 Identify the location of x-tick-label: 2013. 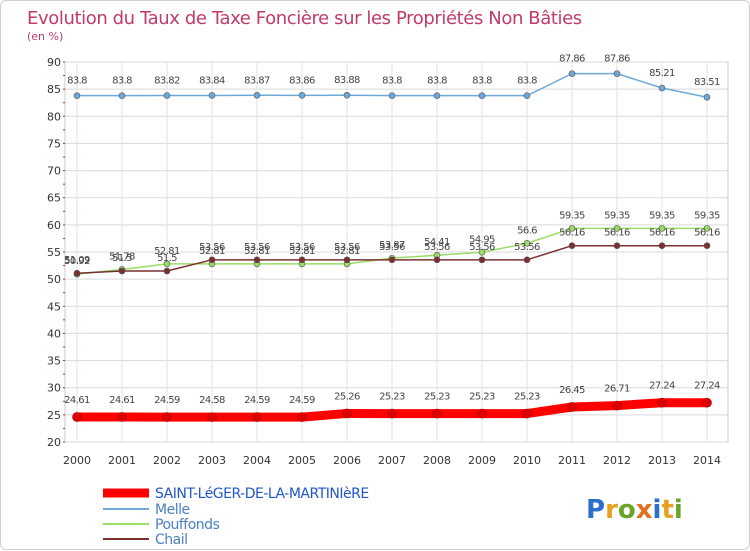
(662, 460).